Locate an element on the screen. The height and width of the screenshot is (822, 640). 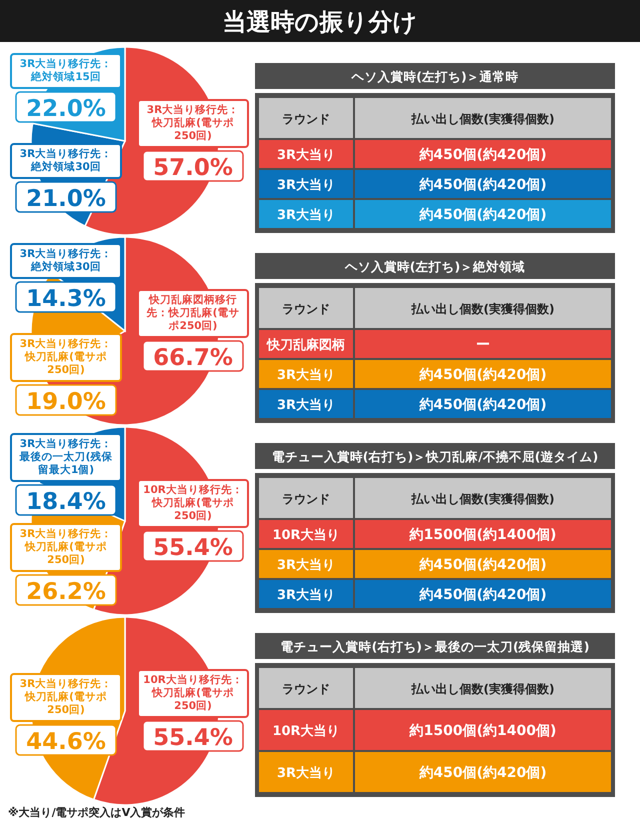
data-label: 26.2% is located at coordinates (66, 592).